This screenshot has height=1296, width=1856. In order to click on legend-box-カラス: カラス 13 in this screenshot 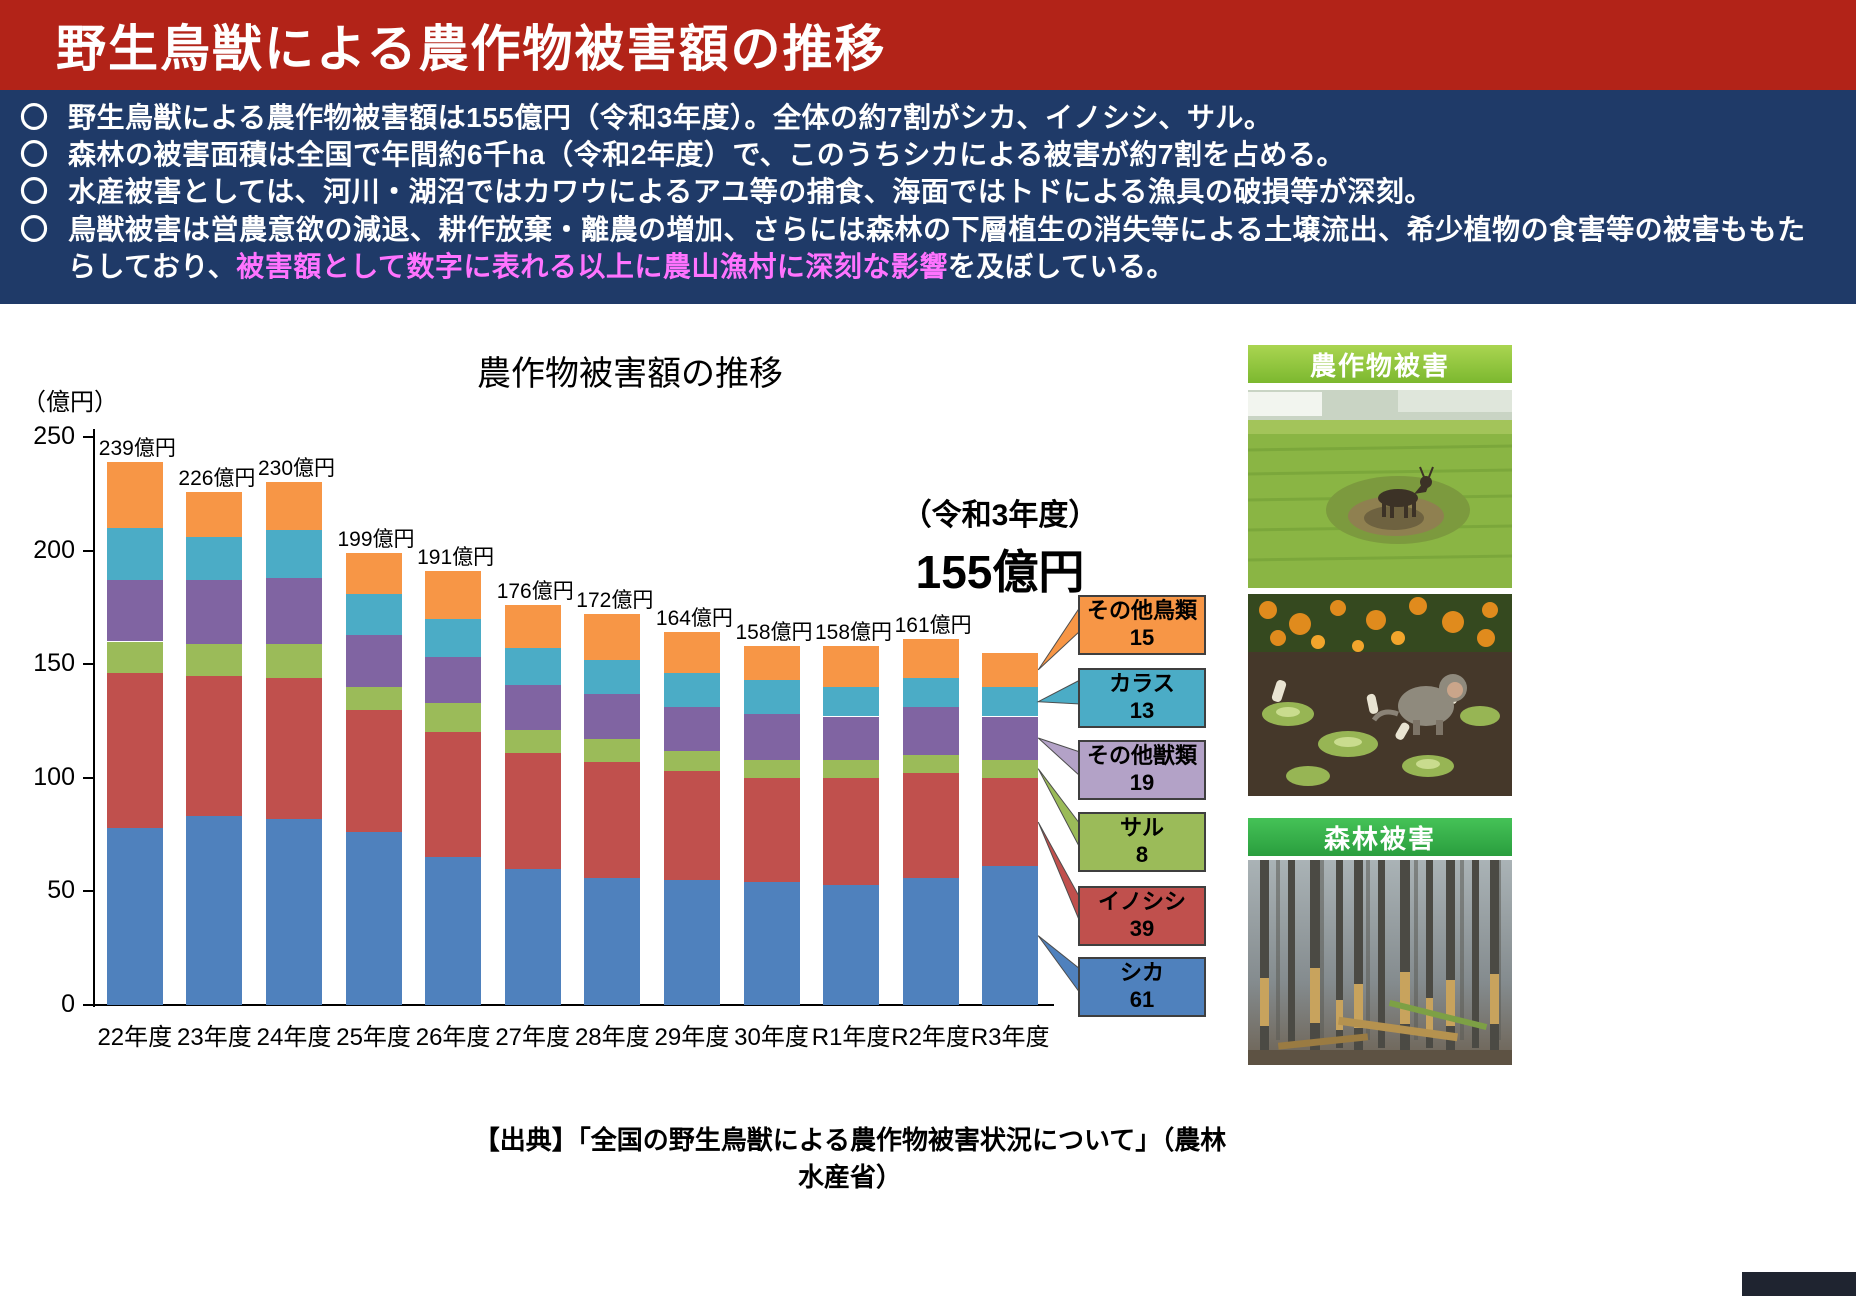, I will do `click(1142, 698)`.